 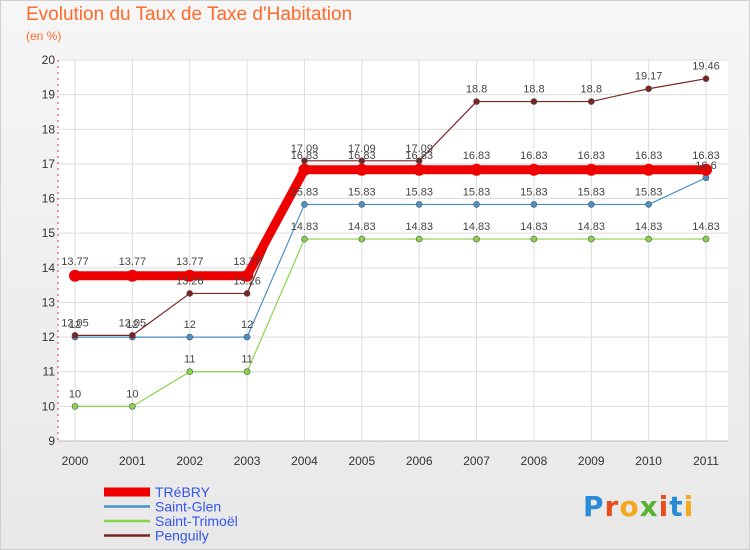 I want to click on logo-letter: t, so click(x=676, y=506).